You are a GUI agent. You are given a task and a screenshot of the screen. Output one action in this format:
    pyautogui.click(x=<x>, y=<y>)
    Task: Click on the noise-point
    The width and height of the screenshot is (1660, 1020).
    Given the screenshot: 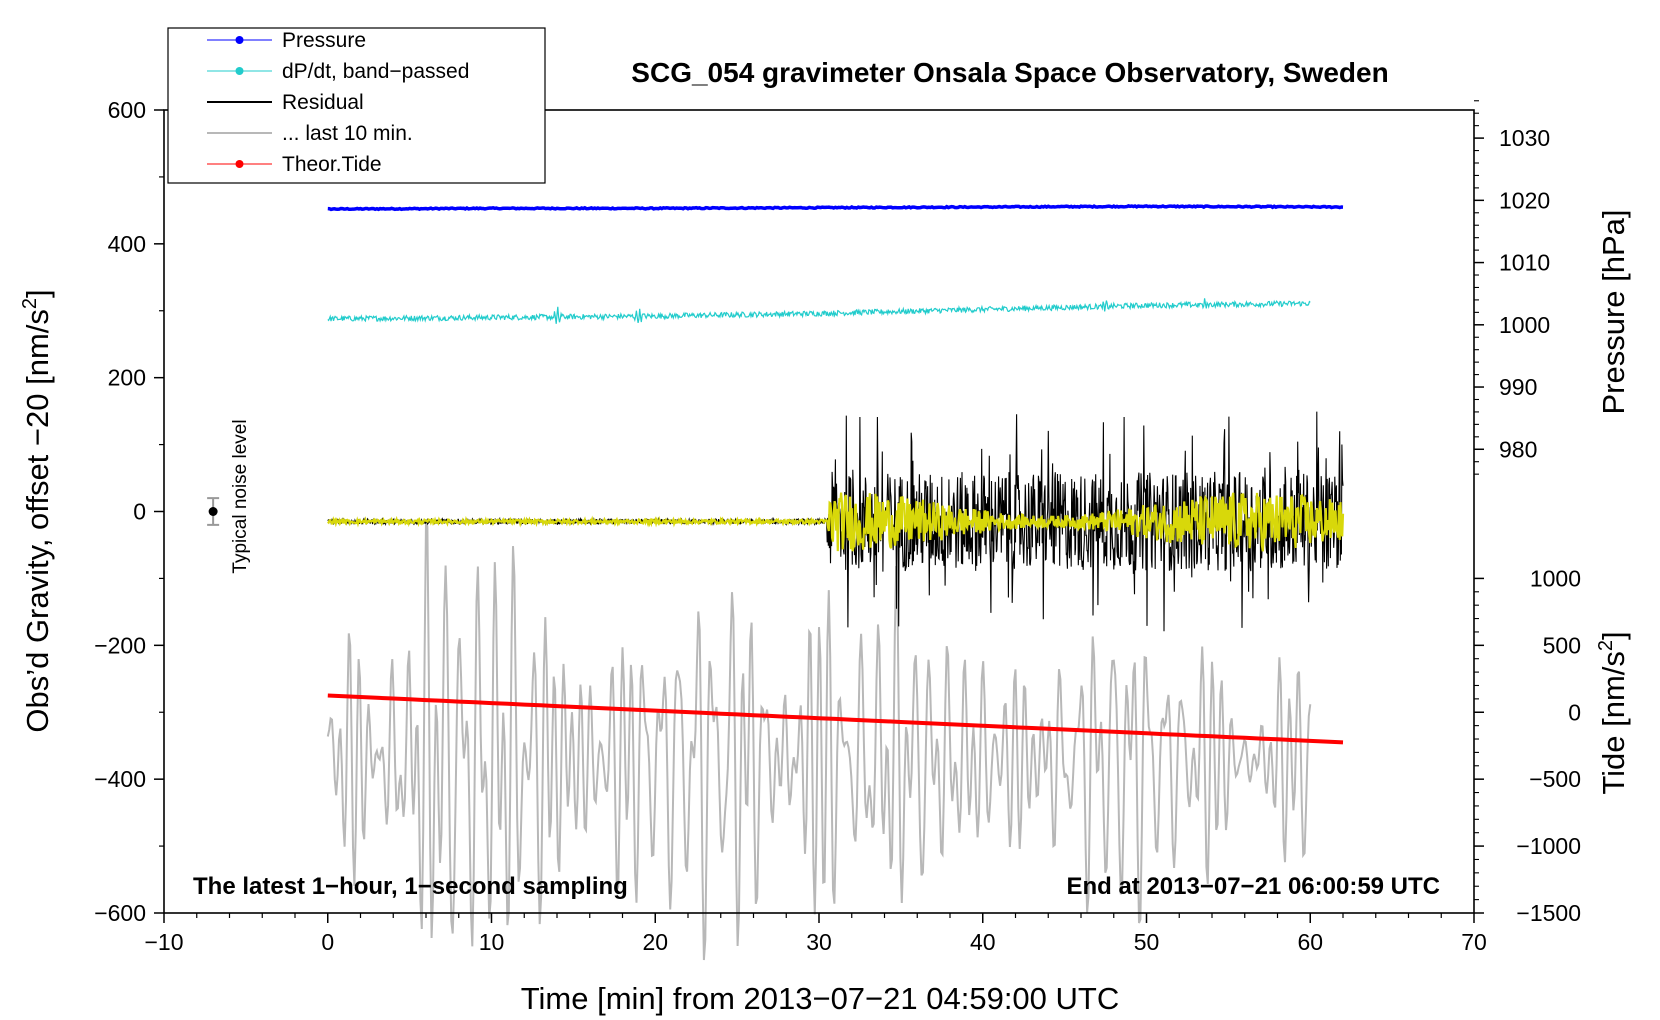 What is the action you would take?
    pyautogui.click(x=213, y=511)
    